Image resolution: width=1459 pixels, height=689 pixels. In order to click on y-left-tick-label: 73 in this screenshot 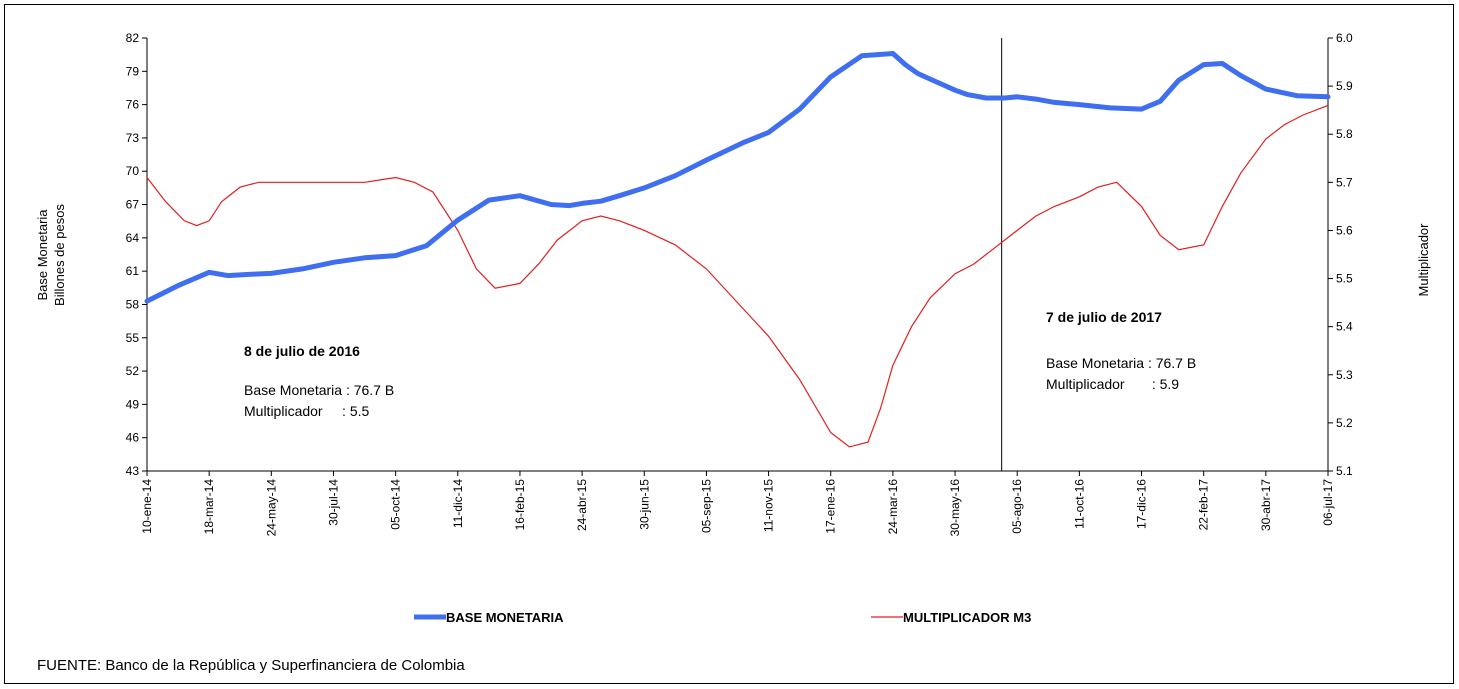, I will do `click(133, 138)`.